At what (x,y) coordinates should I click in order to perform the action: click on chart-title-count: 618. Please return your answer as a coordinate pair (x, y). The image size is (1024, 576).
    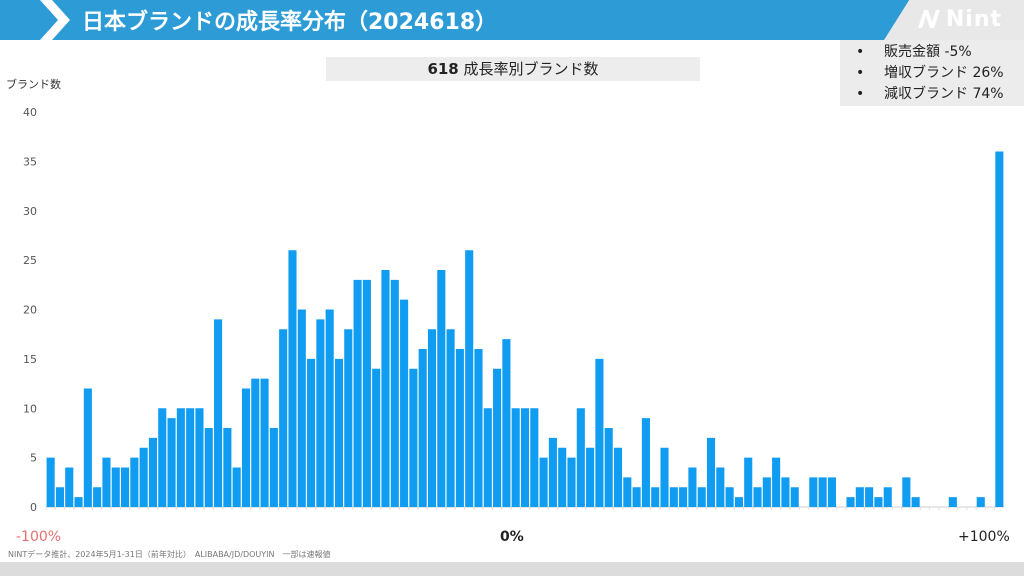
    Looking at the image, I should click on (443, 69).